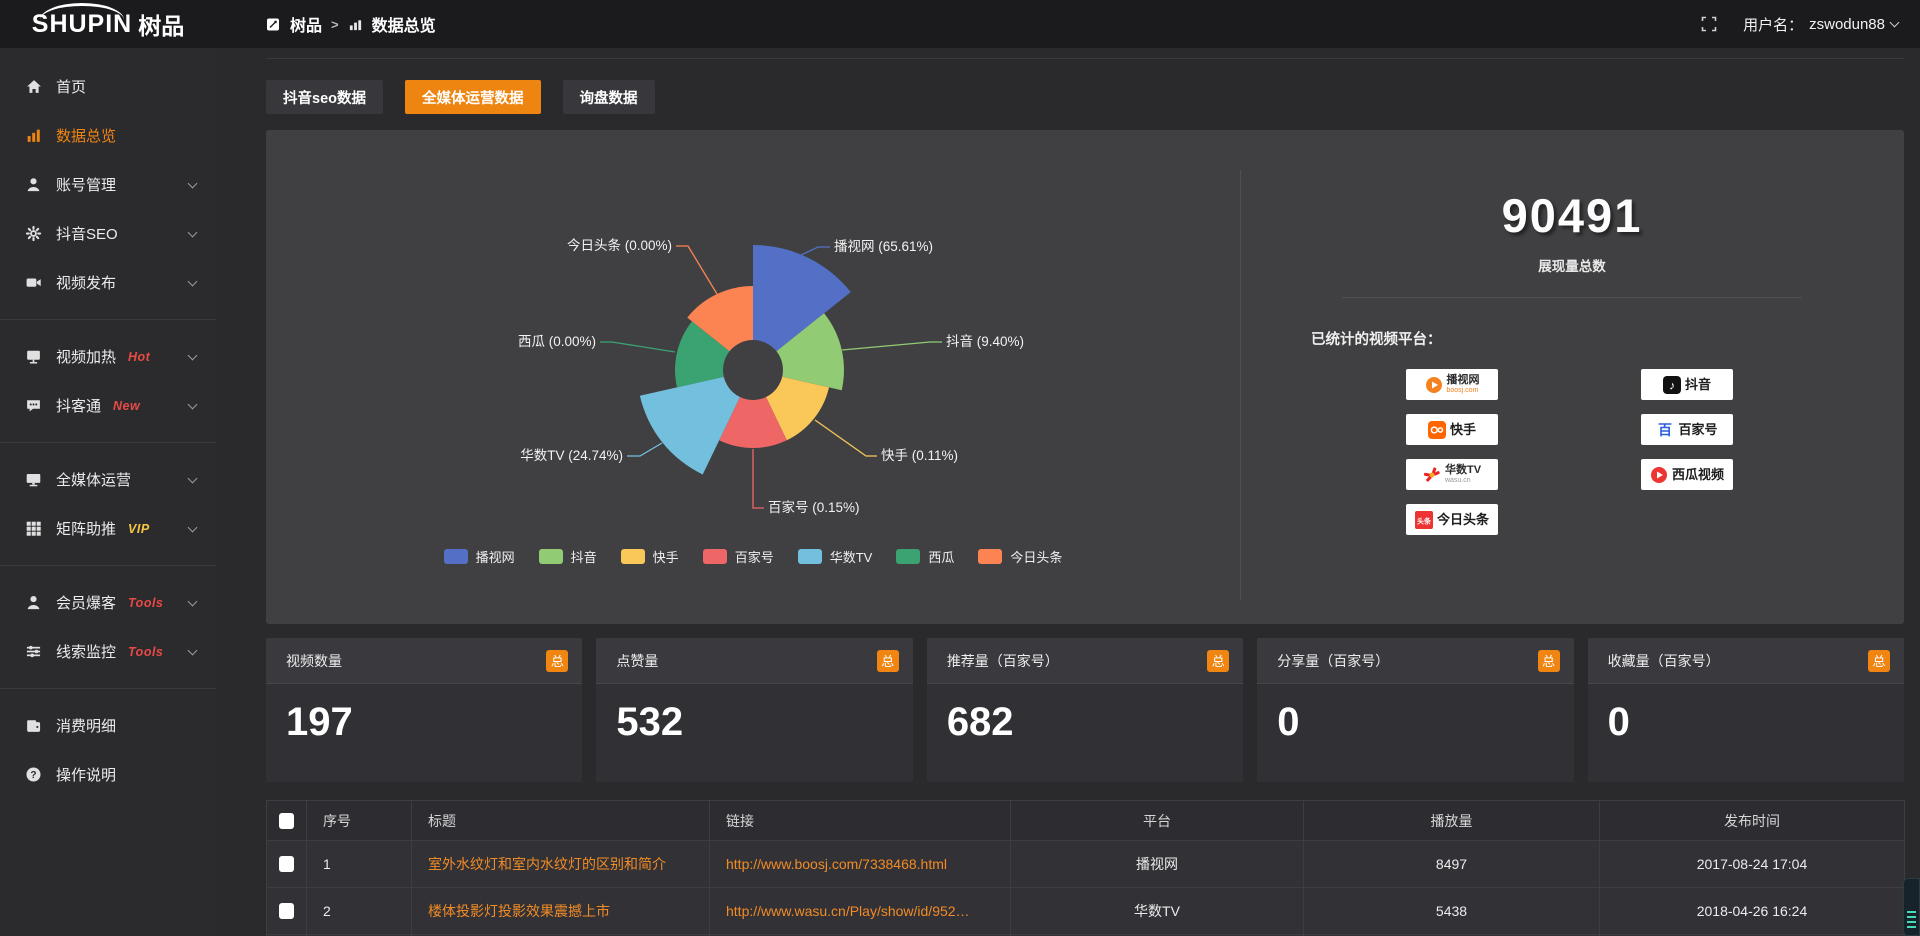 The height and width of the screenshot is (936, 1920). I want to click on platform-badge-西瓜视频: 西瓜视频, so click(1687, 474).